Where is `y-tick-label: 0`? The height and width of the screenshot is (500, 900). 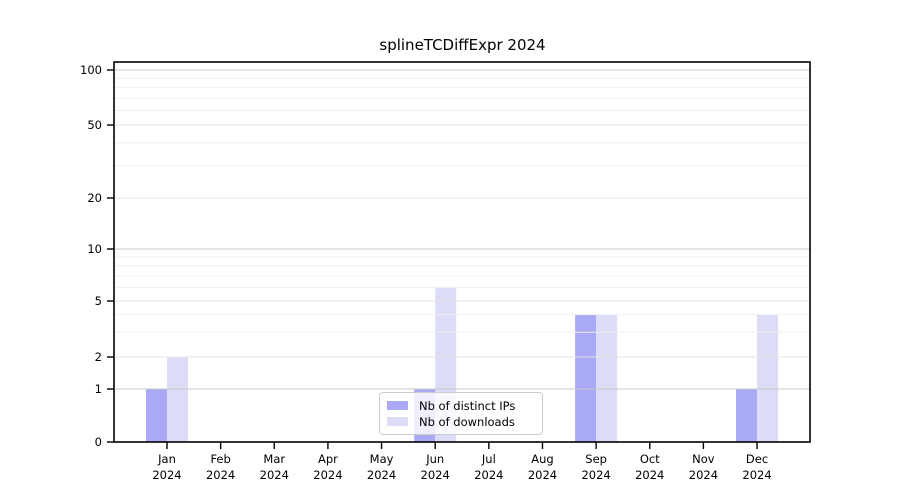
y-tick-label: 0 is located at coordinates (98, 442).